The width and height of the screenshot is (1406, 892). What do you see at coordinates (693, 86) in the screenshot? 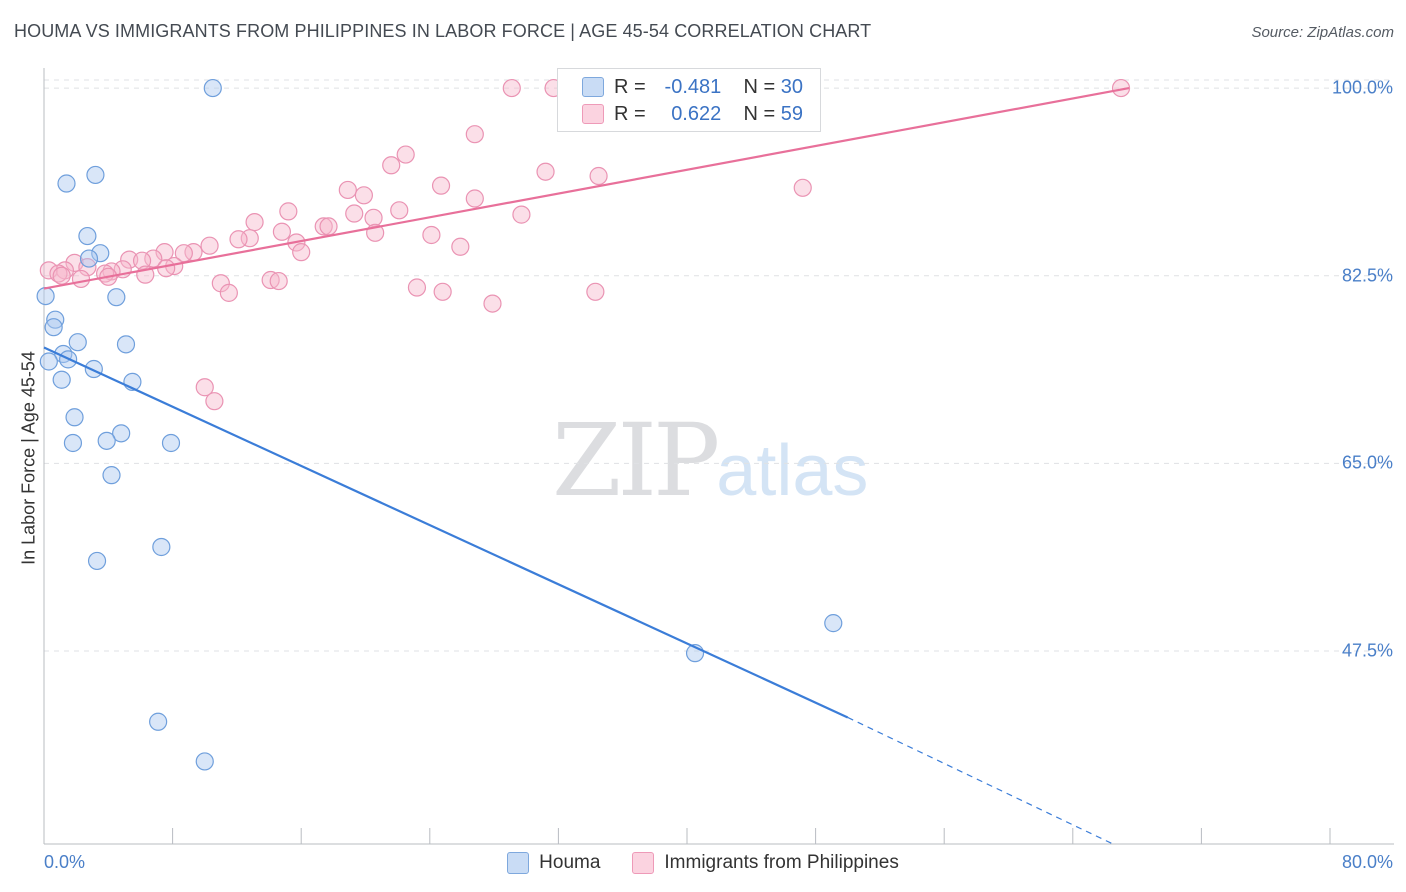
I see `legend-r-value-houma: -0.481` at bounding box center [693, 86].